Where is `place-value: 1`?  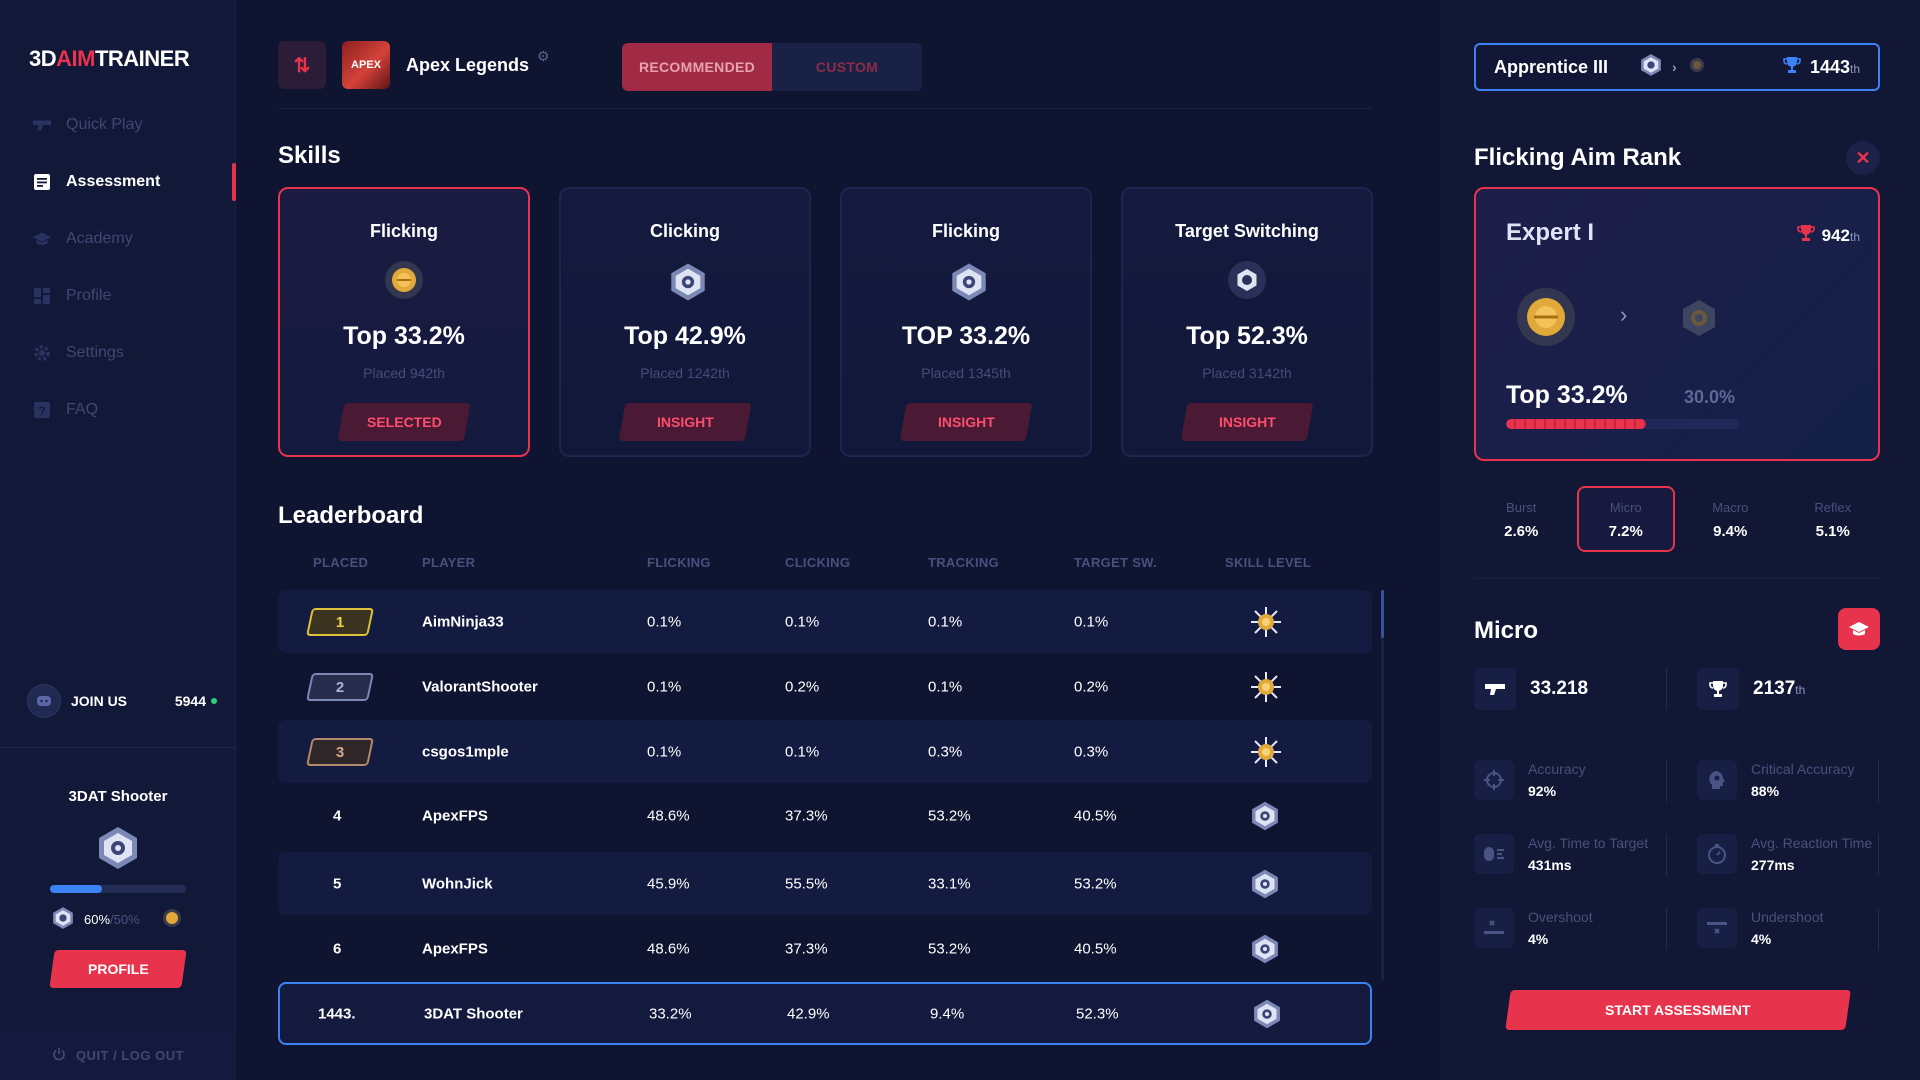
place-value: 1 is located at coordinates (340, 621).